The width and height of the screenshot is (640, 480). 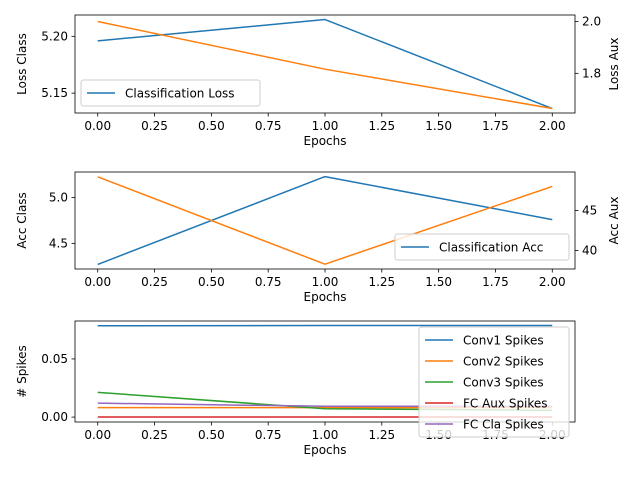 What do you see at coordinates (491, 248) in the screenshot?
I see `legend-entry: Classification Acc` at bounding box center [491, 248].